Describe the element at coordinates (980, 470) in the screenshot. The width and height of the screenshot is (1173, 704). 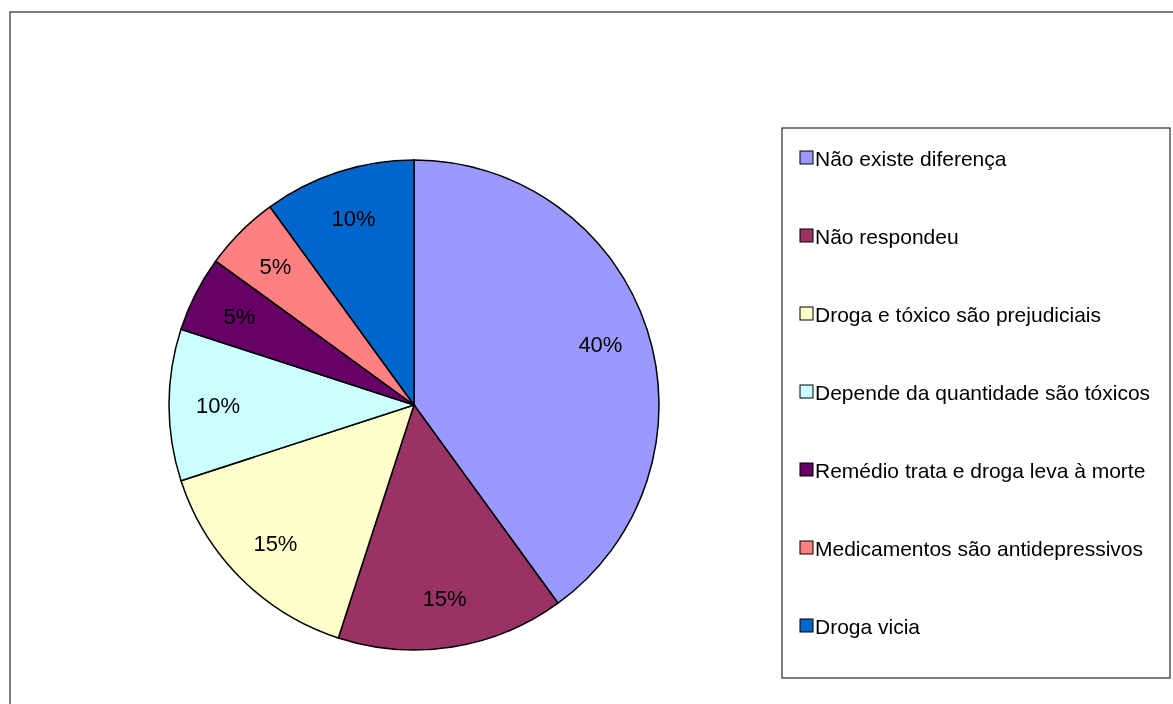
I see `legend-label: Remédio trata e droga leva à morte` at that location.